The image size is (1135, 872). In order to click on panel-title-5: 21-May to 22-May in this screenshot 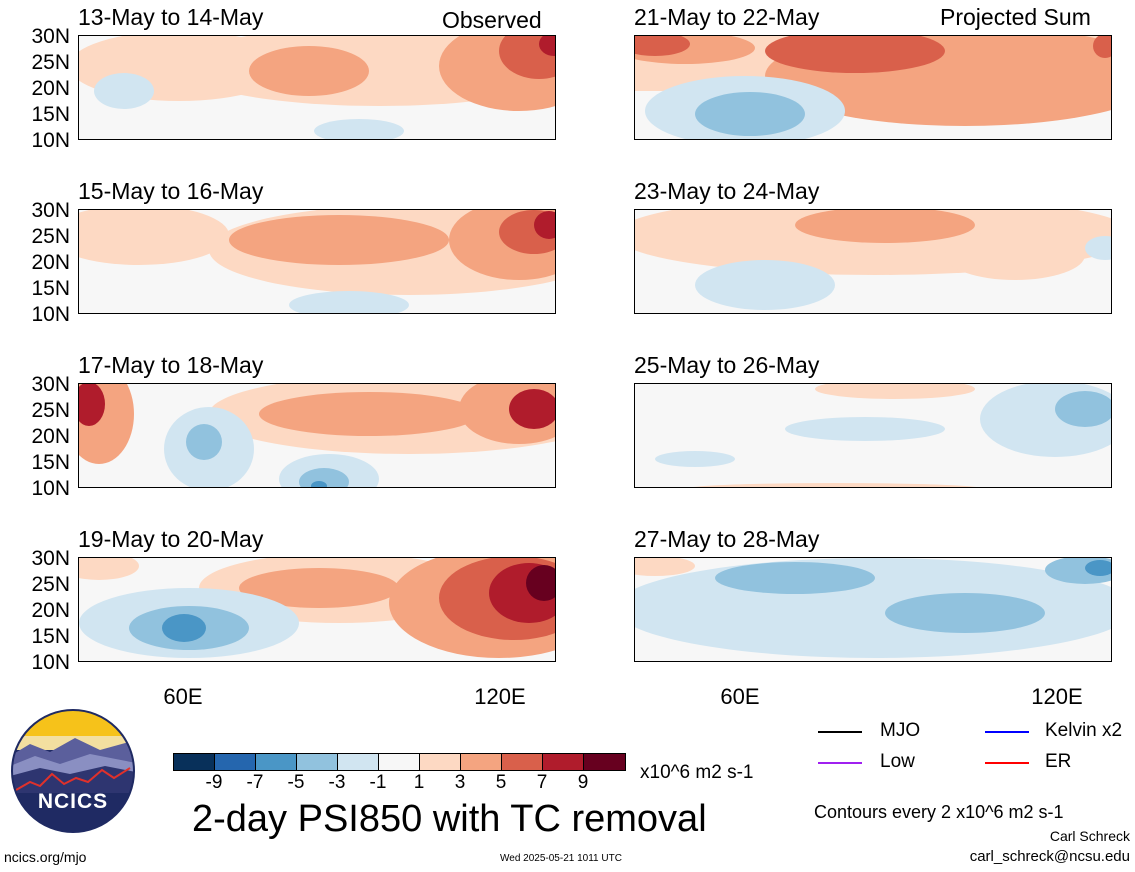, I will do `click(727, 17)`.